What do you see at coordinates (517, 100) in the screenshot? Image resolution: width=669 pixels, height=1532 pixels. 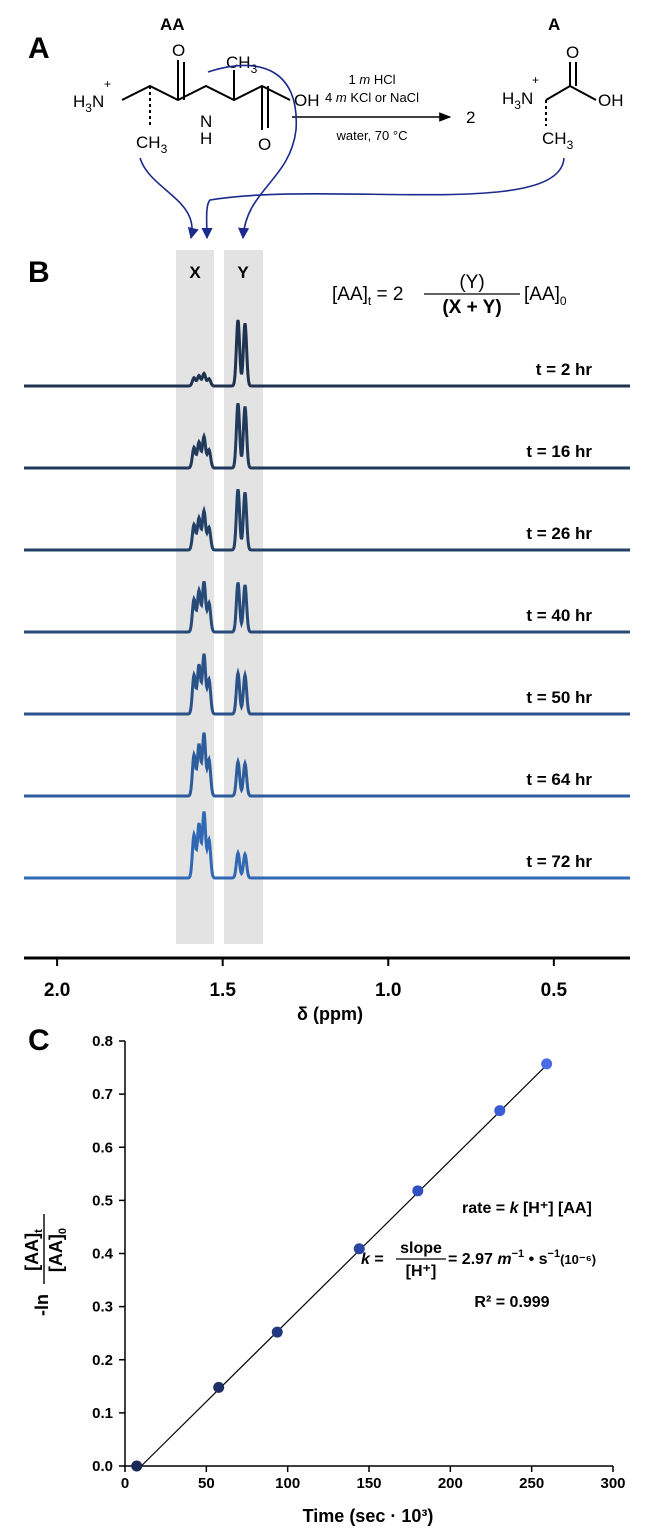 I see `product-ammonium: H3N` at bounding box center [517, 100].